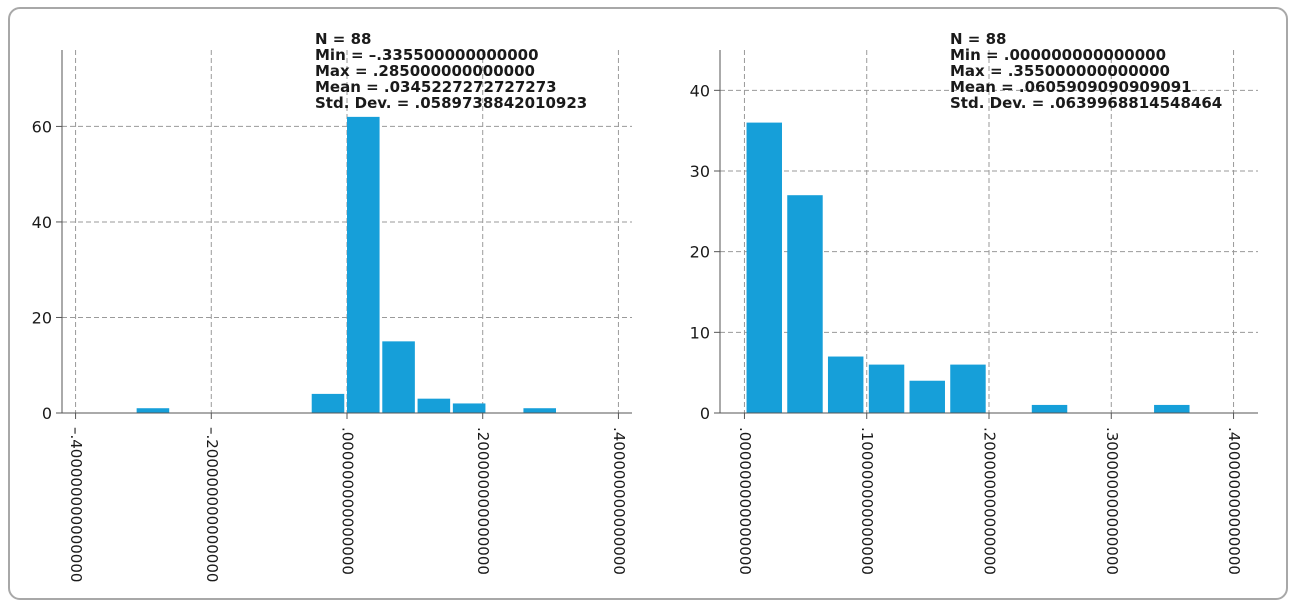 The height and width of the screenshot is (605, 1296). I want to click on stats-line: Max = .285000000000000, so click(425, 71).